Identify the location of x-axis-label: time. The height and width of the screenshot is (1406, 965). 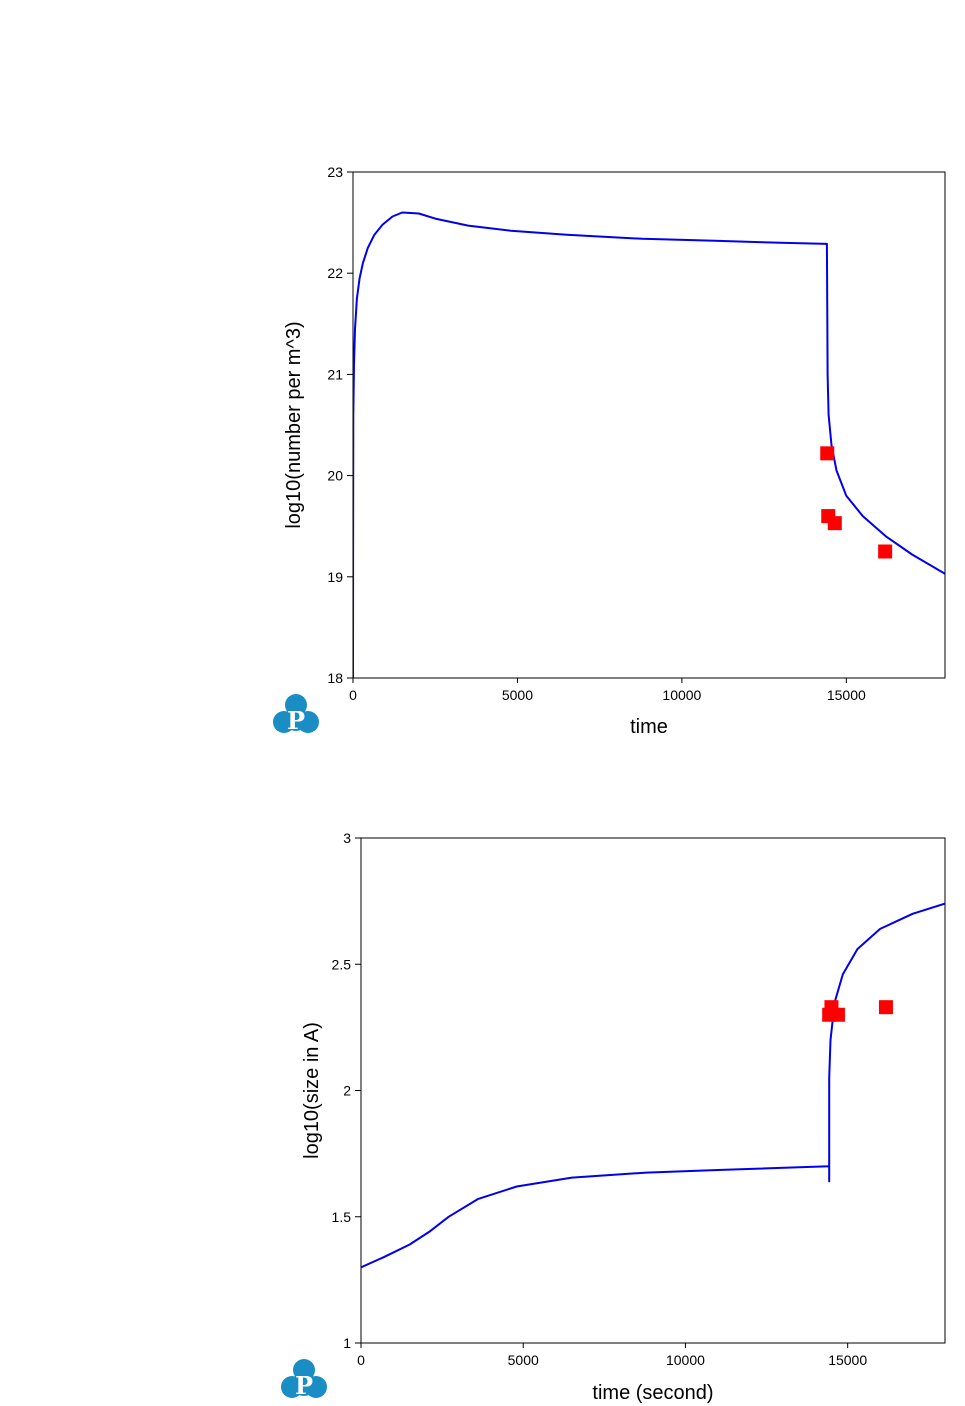
(649, 727).